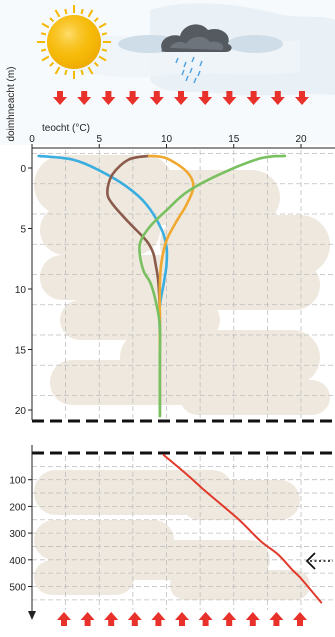 Image resolution: width=335 pixels, height=637 pixels. What do you see at coordinates (66, 128) in the screenshot?
I see `x-axis-label: teocht (°C)` at bounding box center [66, 128].